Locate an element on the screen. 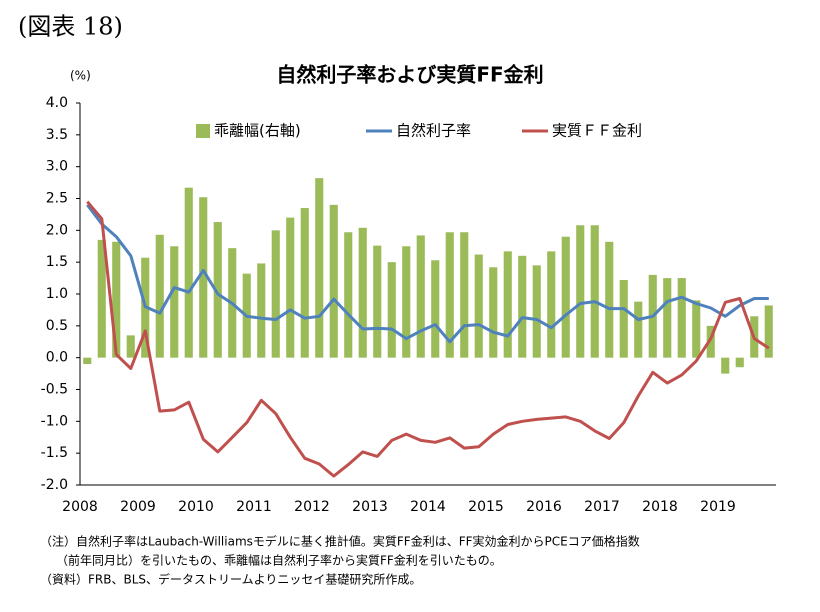 The width and height of the screenshot is (820, 612). y-tick-label: -0.5 is located at coordinates (54, 390).